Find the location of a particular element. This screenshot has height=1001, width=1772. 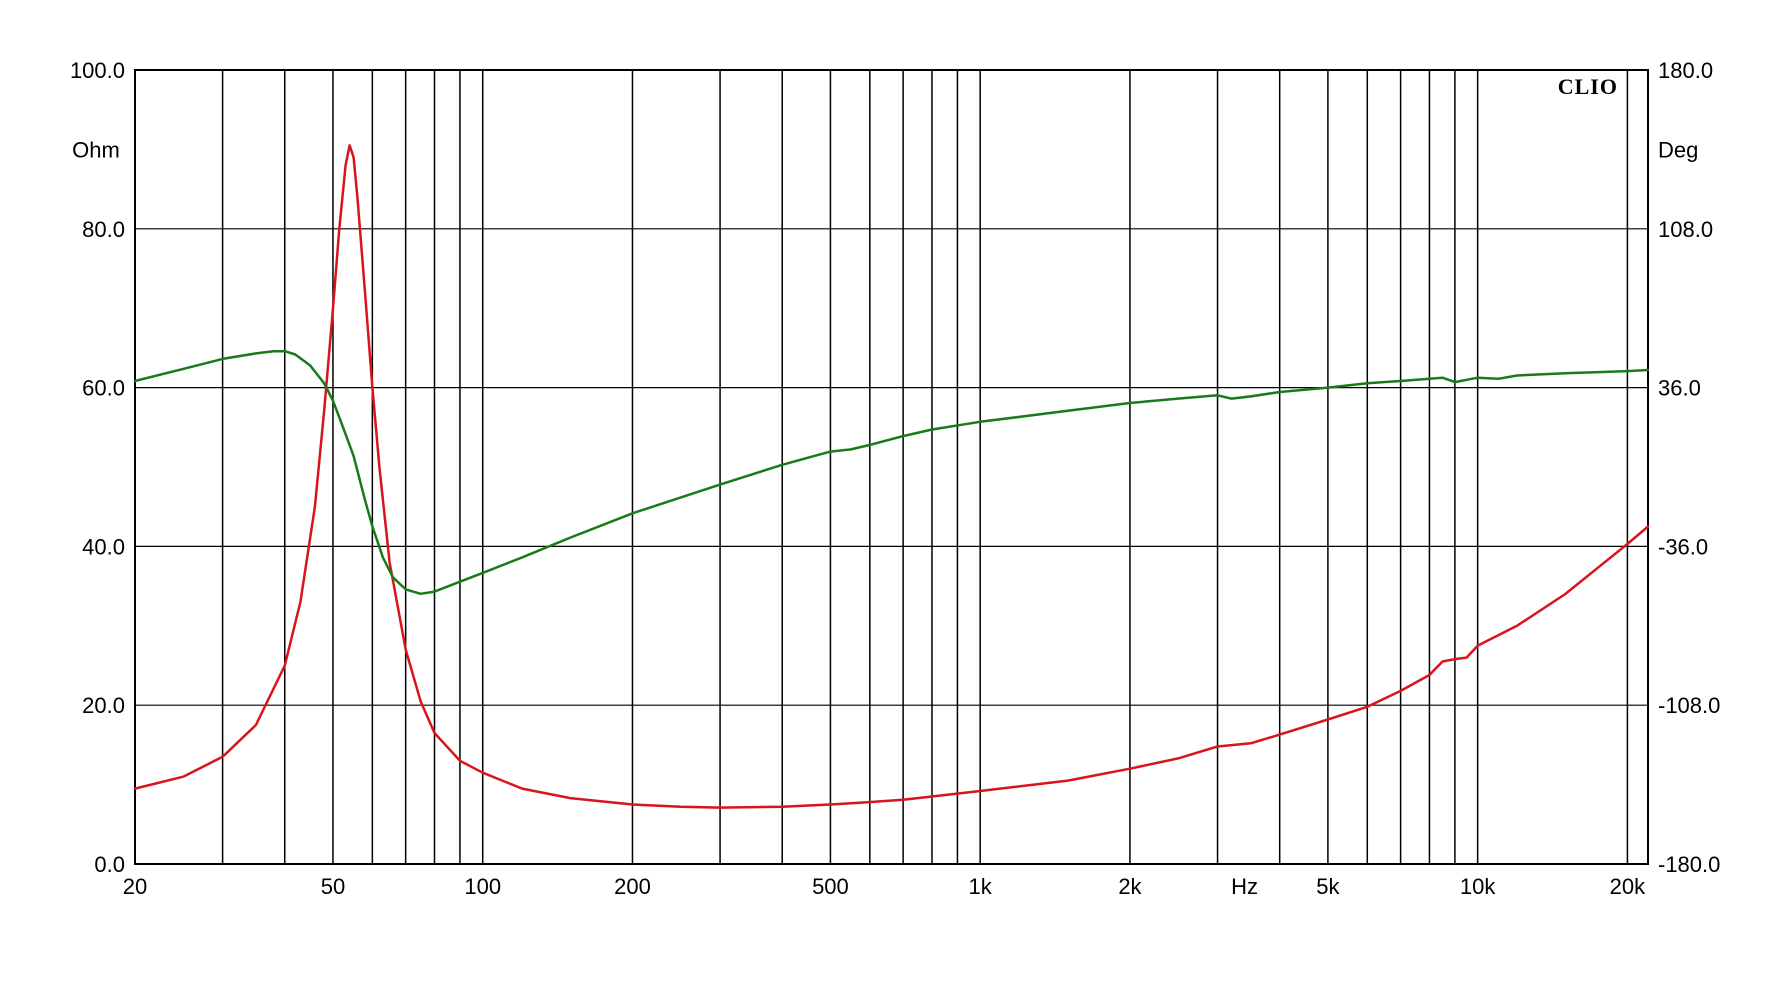

x-tick-label: 200 is located at coordinates (632, 886).